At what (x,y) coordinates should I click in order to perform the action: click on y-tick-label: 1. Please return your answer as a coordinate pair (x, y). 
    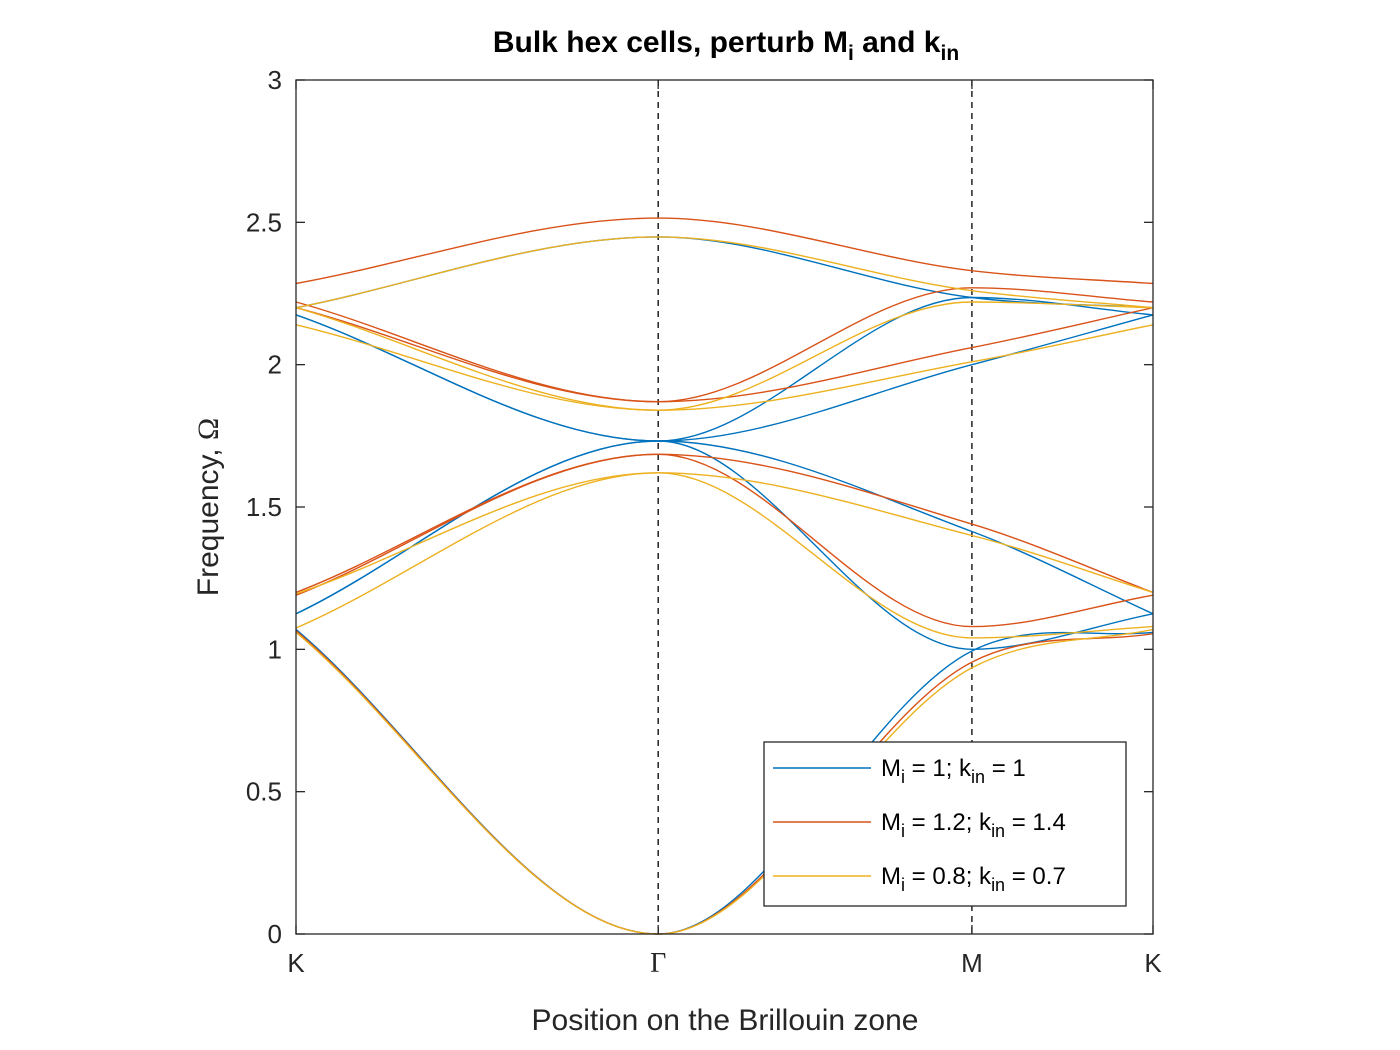
    Looking at the image, I should click on (275, 649).